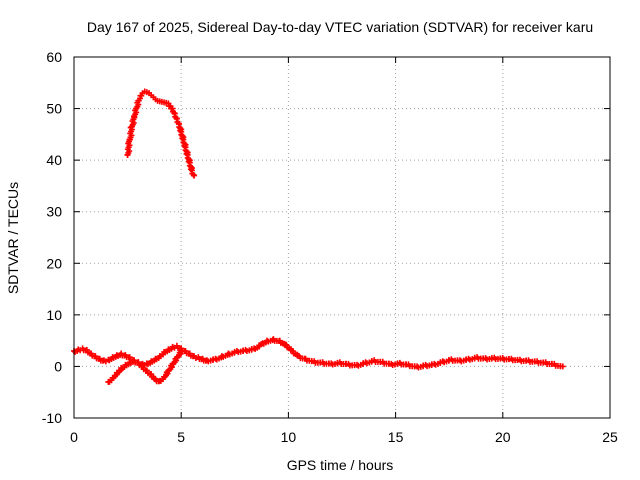  I want to click on x-tick-label: 25, so click(610, 437).